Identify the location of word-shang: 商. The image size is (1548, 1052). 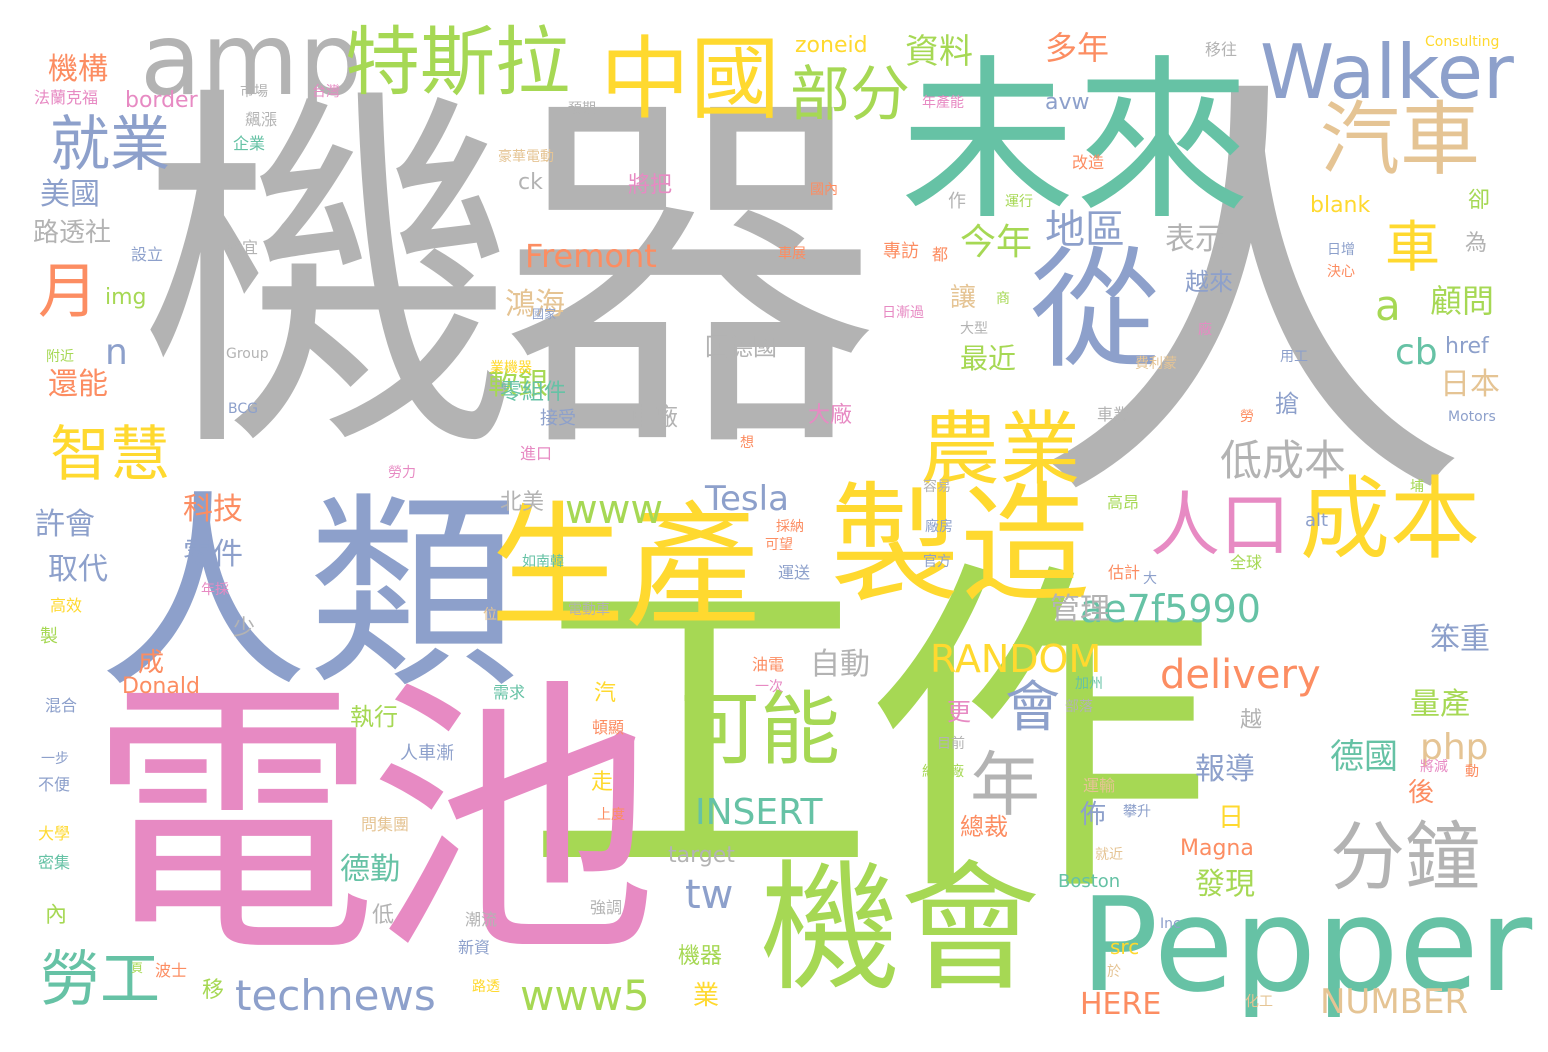
(1003, 299).